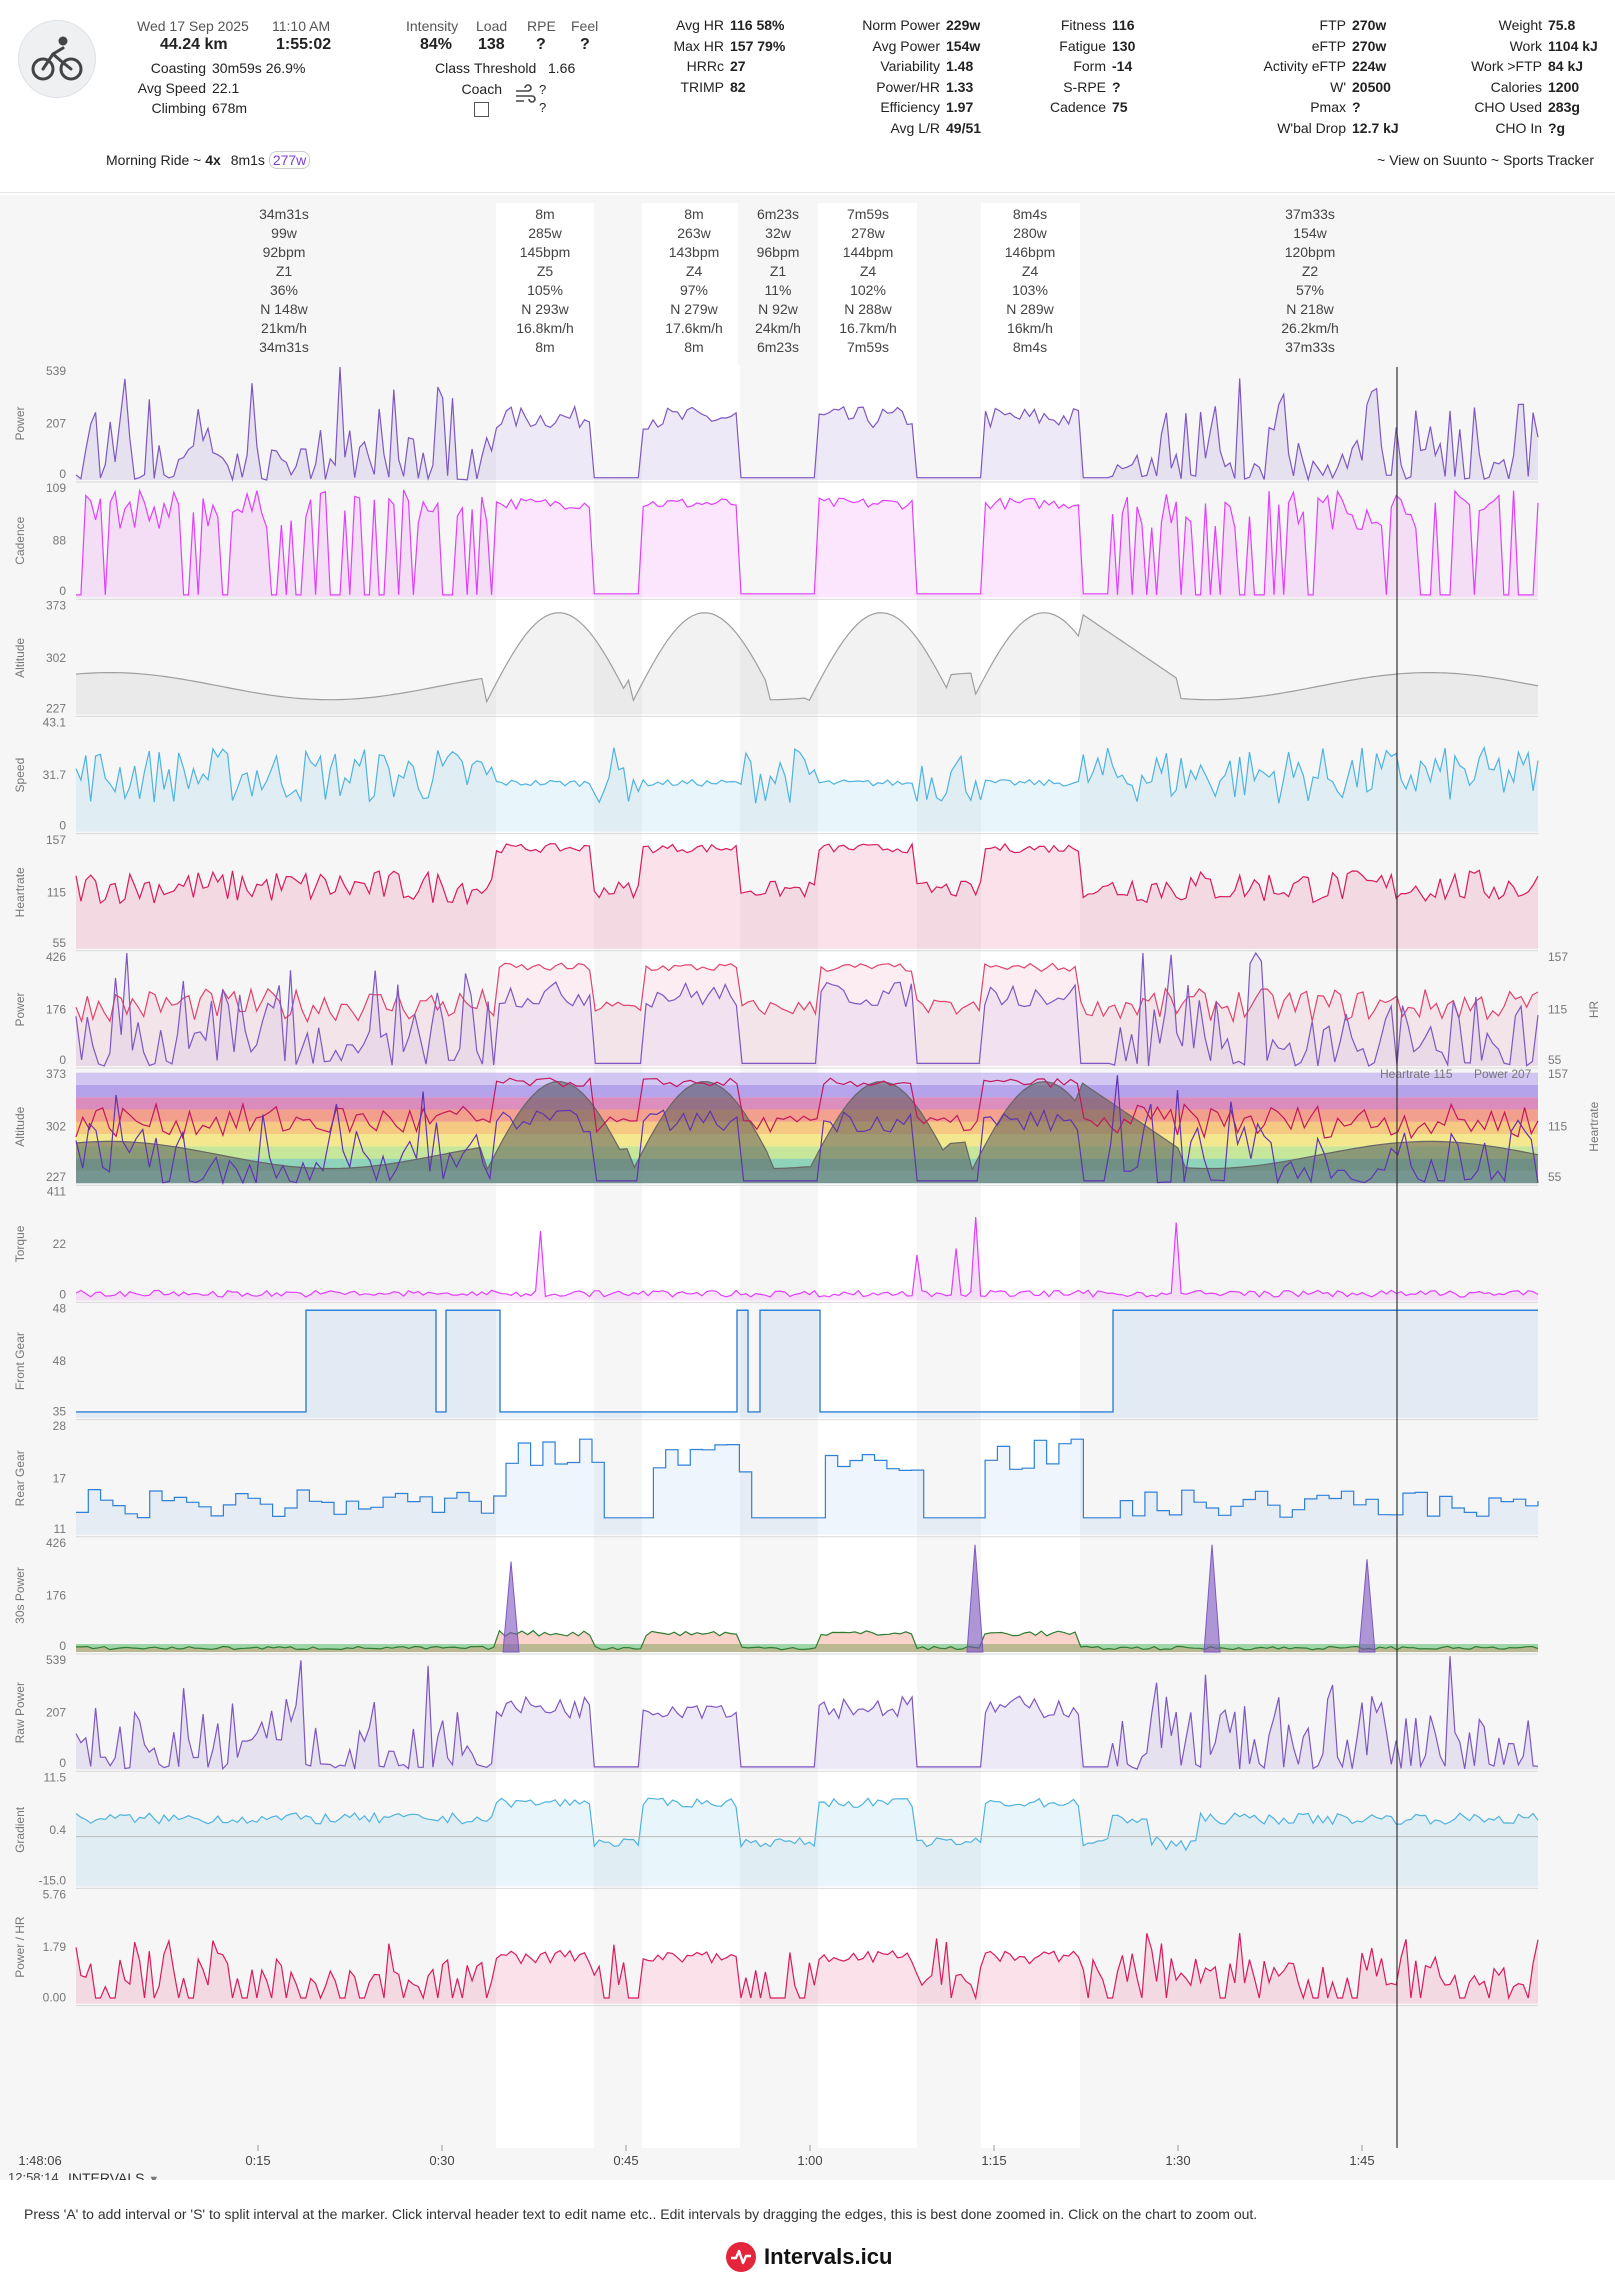  I want to click on interval-stat: 96bpm, so click(778, 252).